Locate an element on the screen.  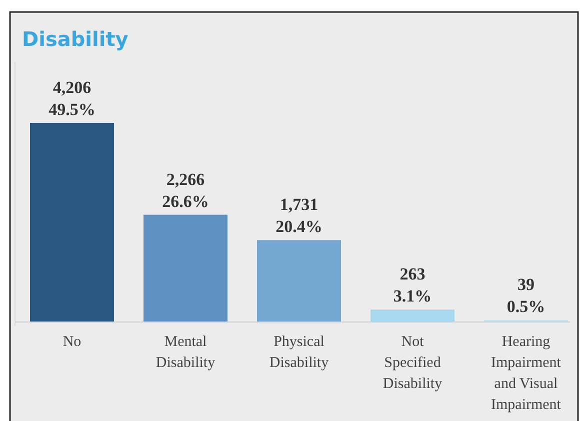
data-label: 1,731 20.4% is located at coordinates (299, 215).